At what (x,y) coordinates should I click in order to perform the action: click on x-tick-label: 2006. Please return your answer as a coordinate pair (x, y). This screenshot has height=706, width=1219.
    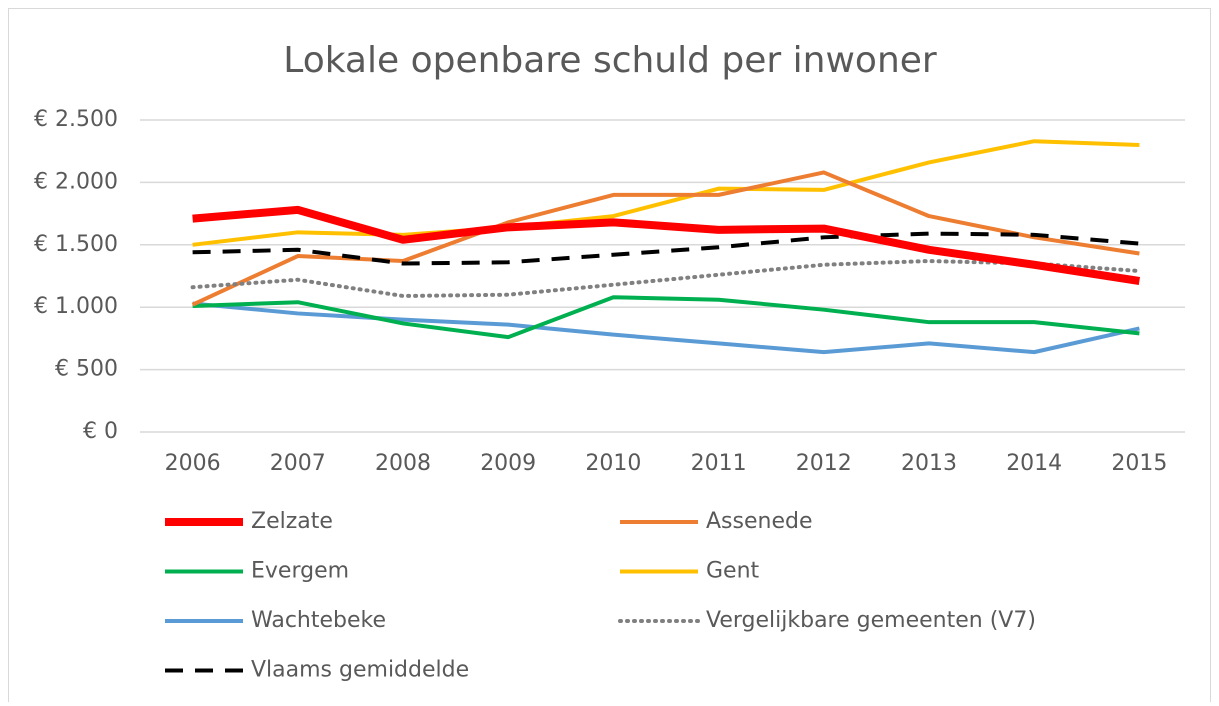
    Looking at the image, I should click on (193, 463).